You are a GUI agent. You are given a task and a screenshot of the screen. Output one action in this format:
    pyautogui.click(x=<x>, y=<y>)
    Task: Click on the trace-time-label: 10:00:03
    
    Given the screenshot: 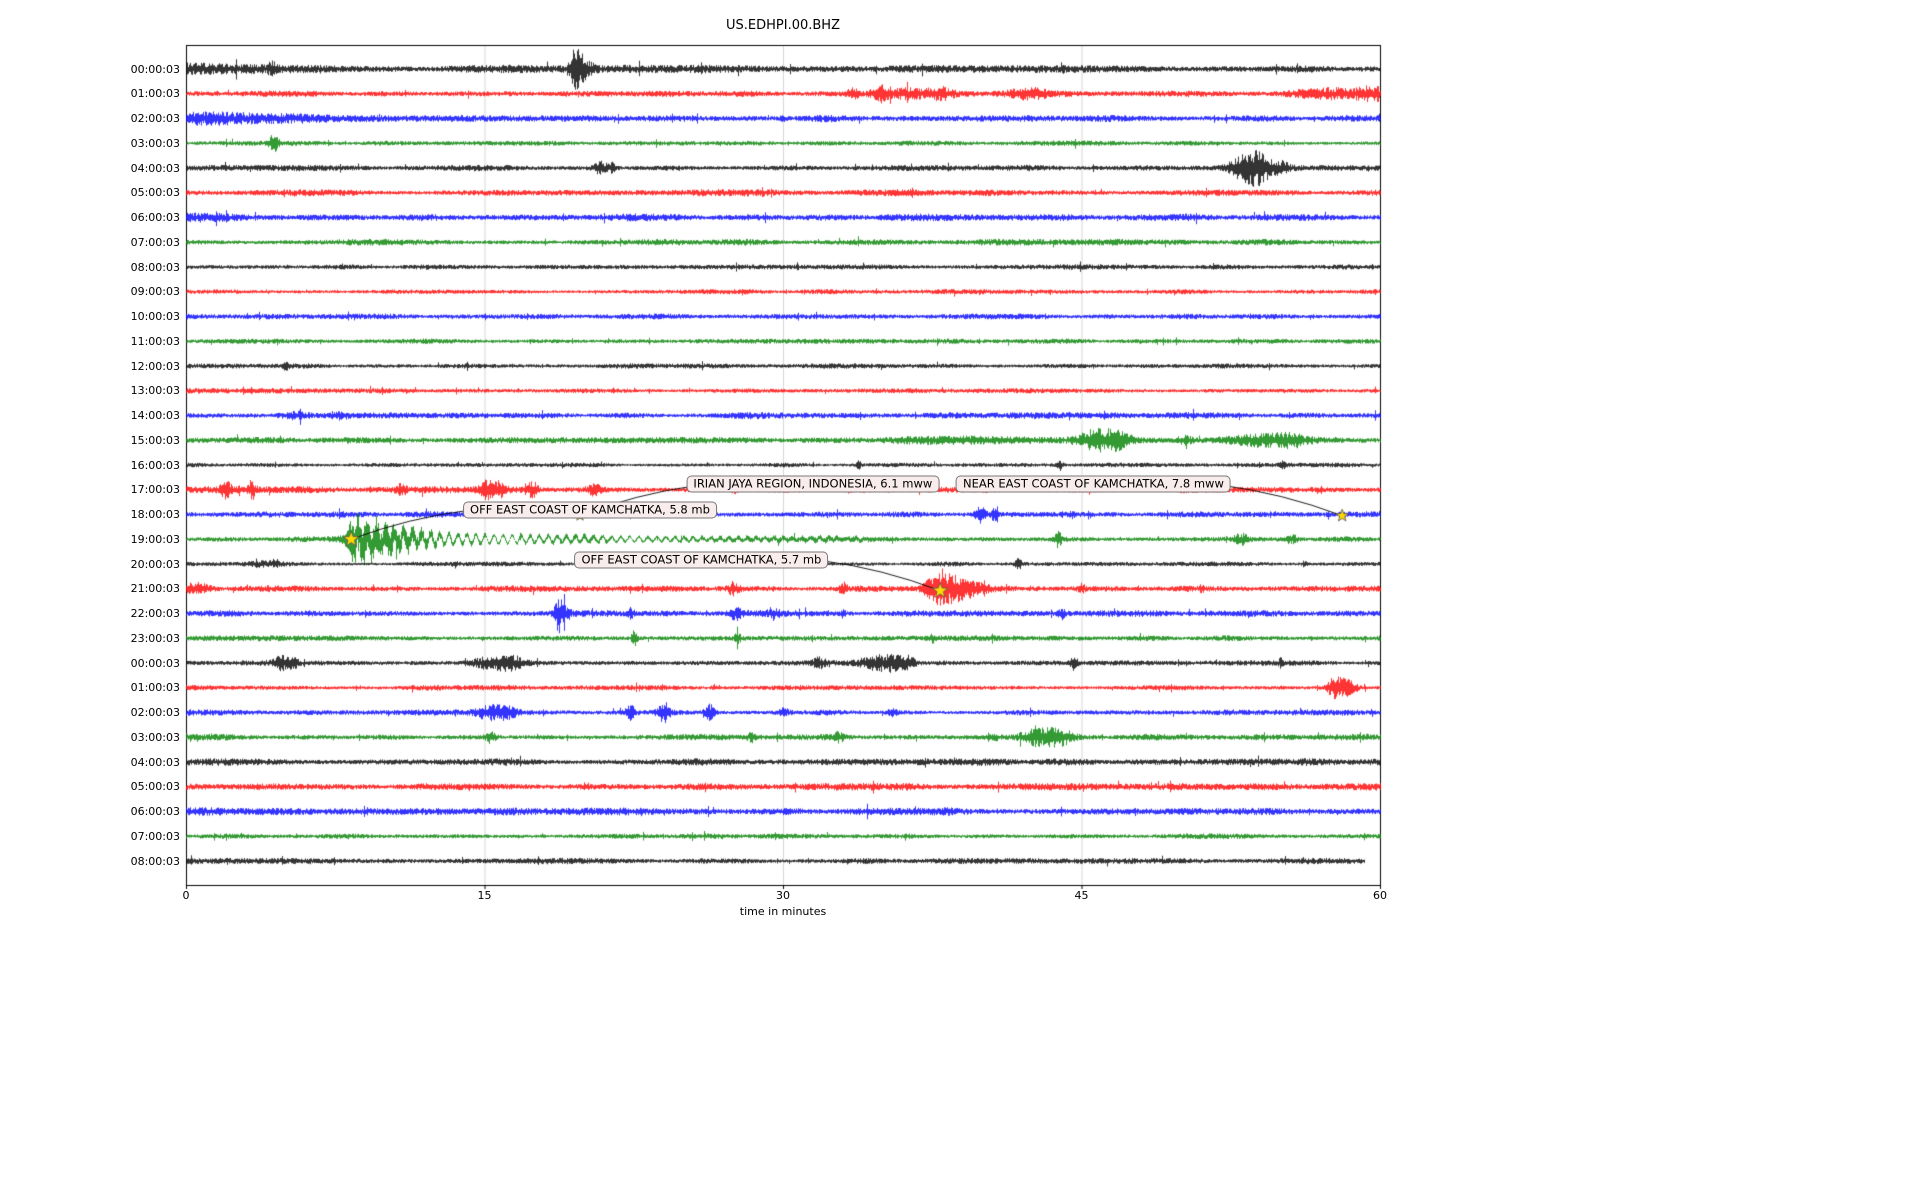 What is the action you would take?
    pyautogui.click(x=155, y=316)
    